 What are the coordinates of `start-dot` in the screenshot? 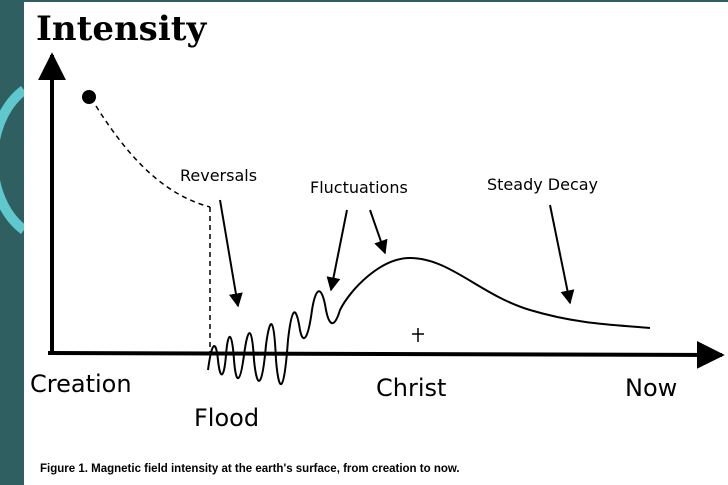 It's located at (89, 97).